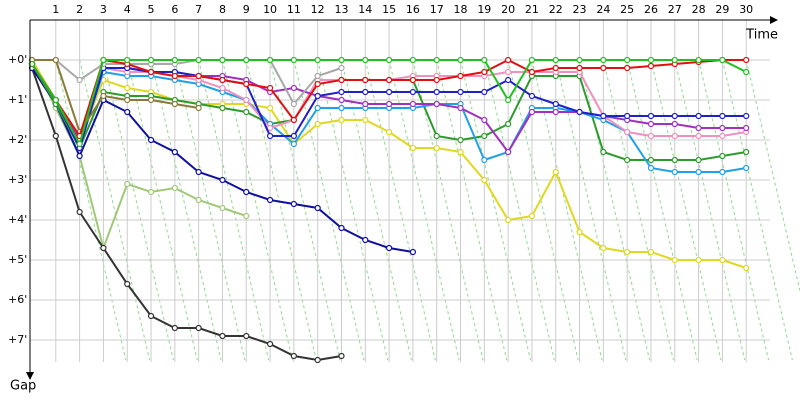 Image resolution: width=800 pixels, height=400 pixels. Describe the element at coordinates (55, 9) in the screenshot. I see `x-tick-label: 1` at that location.